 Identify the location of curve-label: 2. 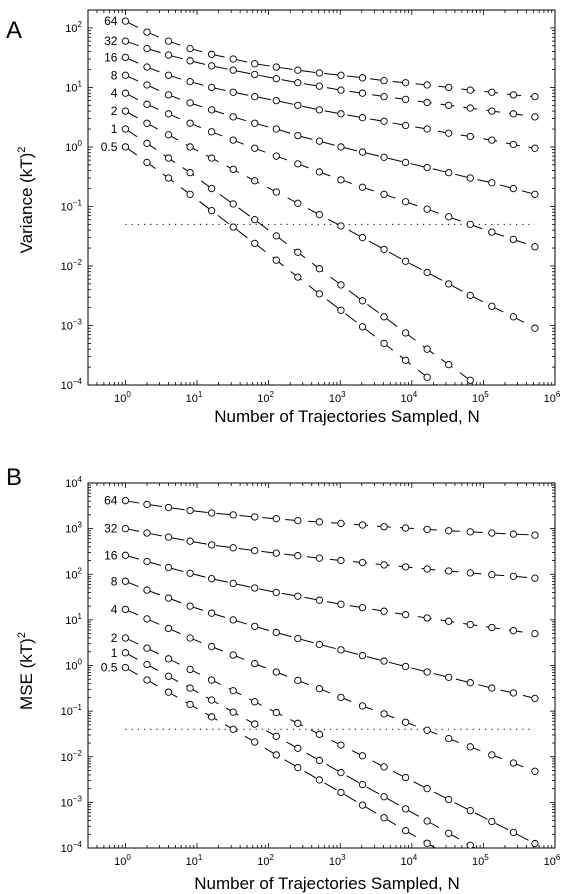
(114, 111).